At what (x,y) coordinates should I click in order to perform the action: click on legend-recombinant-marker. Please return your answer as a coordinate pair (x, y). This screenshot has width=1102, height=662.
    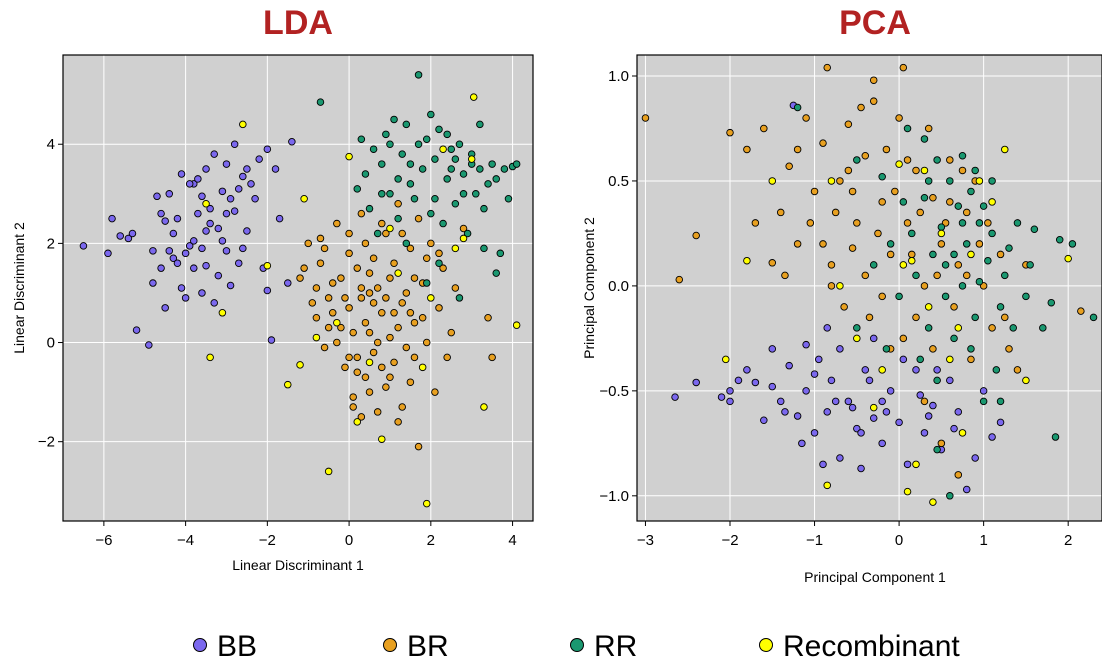
    Looking at the image, I should click on (766, 645).